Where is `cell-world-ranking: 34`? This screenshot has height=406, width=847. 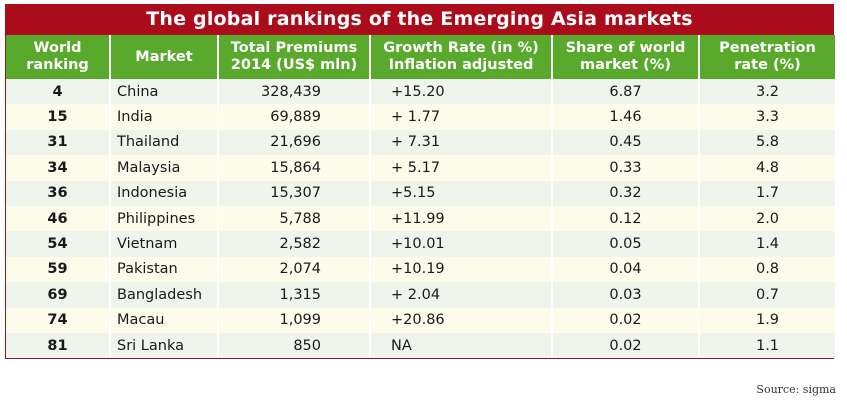 cell-world-ranking: 34 is located at coordinates (58, 168).